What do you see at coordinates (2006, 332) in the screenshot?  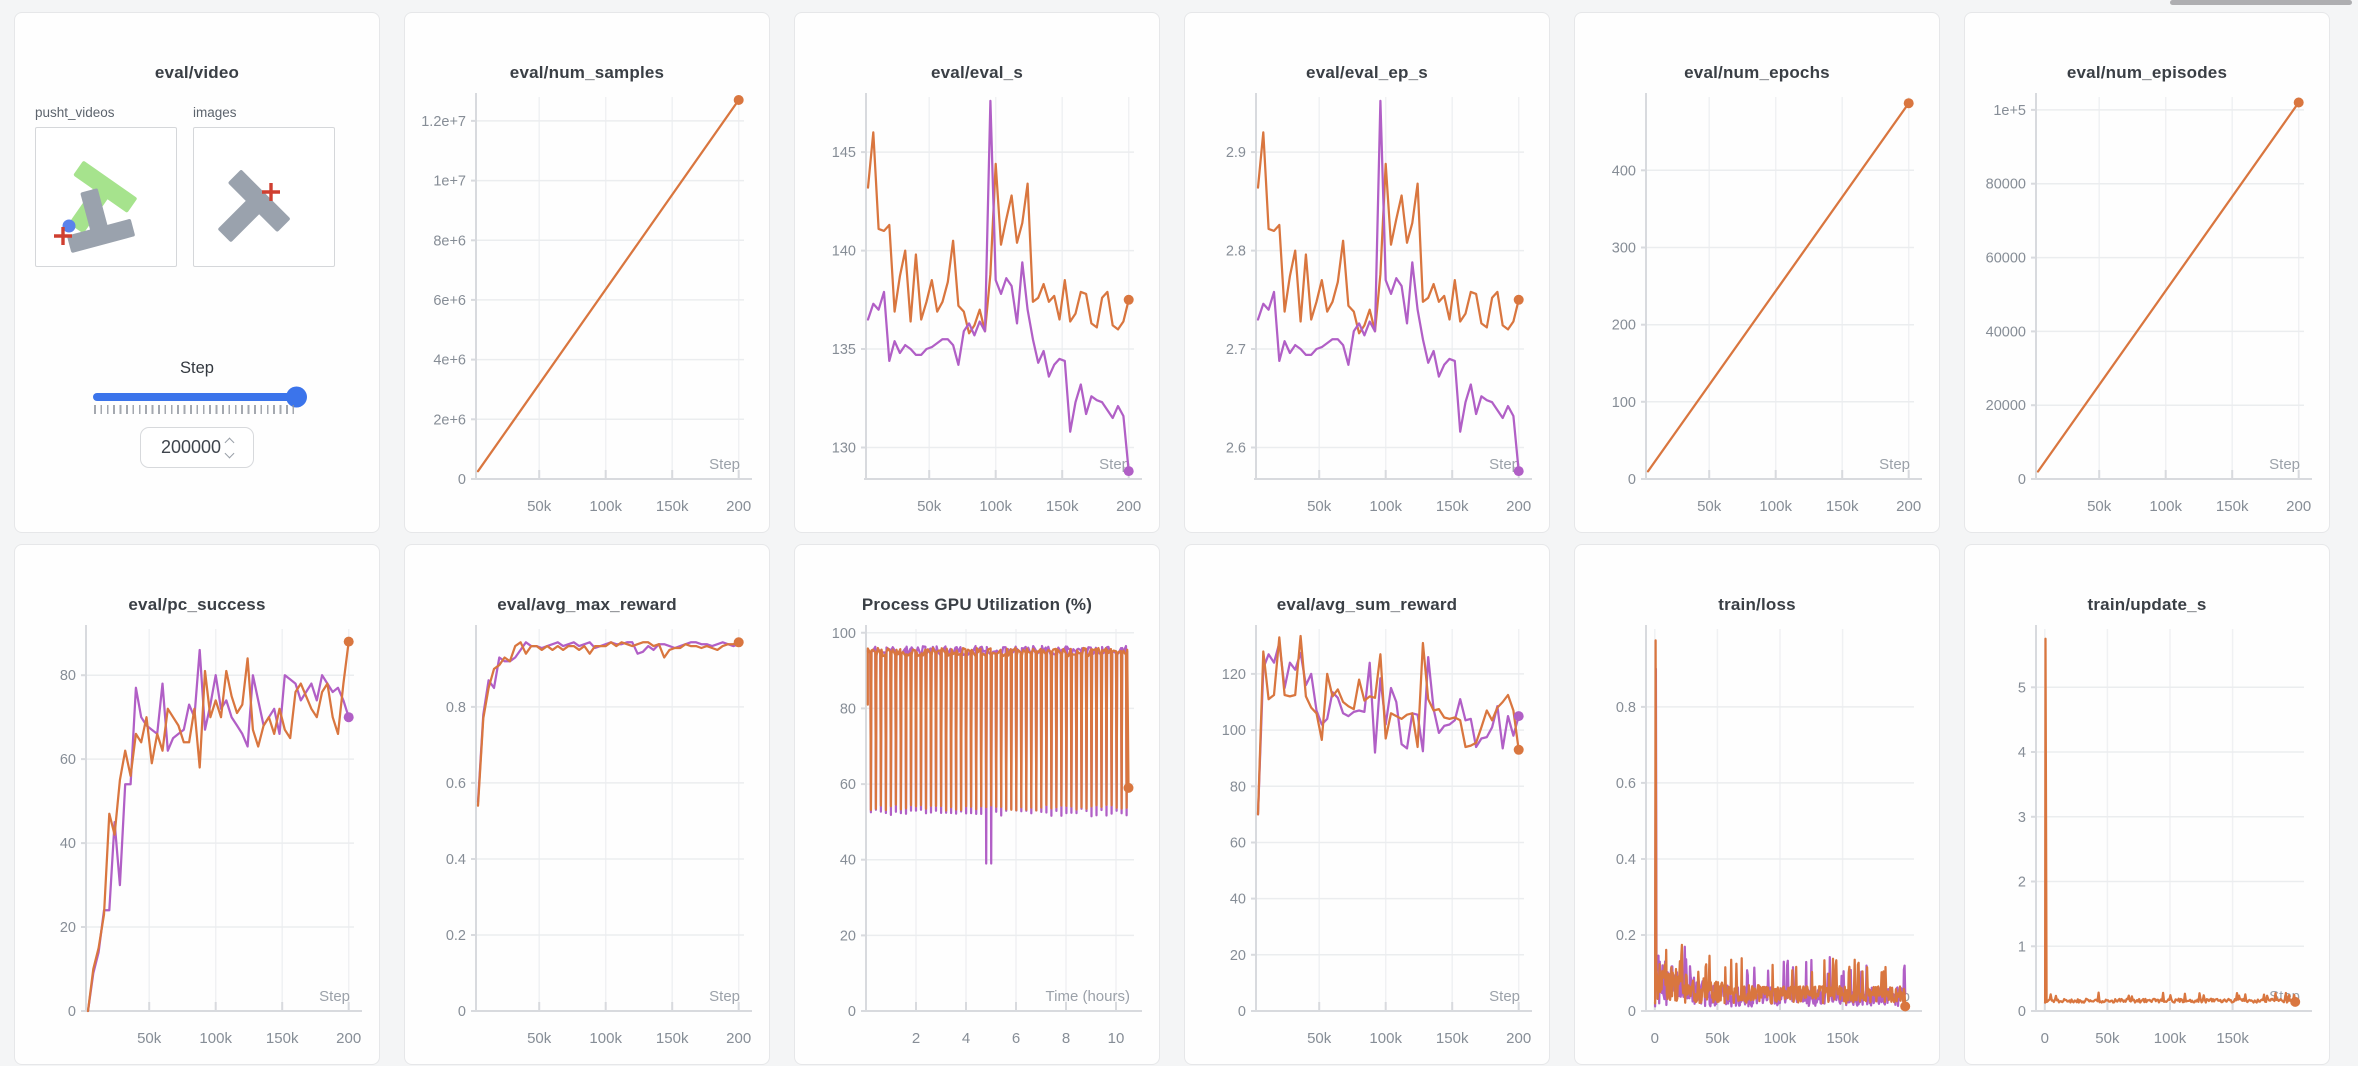 I see `svg-text: 40000` at bounding box center [2006, 332].